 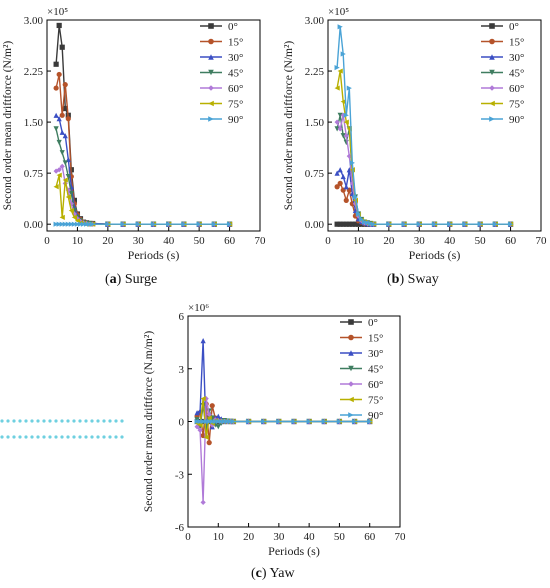 I want to click on y-axis-title: Second order mean driftforce (N/m²), so click(x=8, y=126).